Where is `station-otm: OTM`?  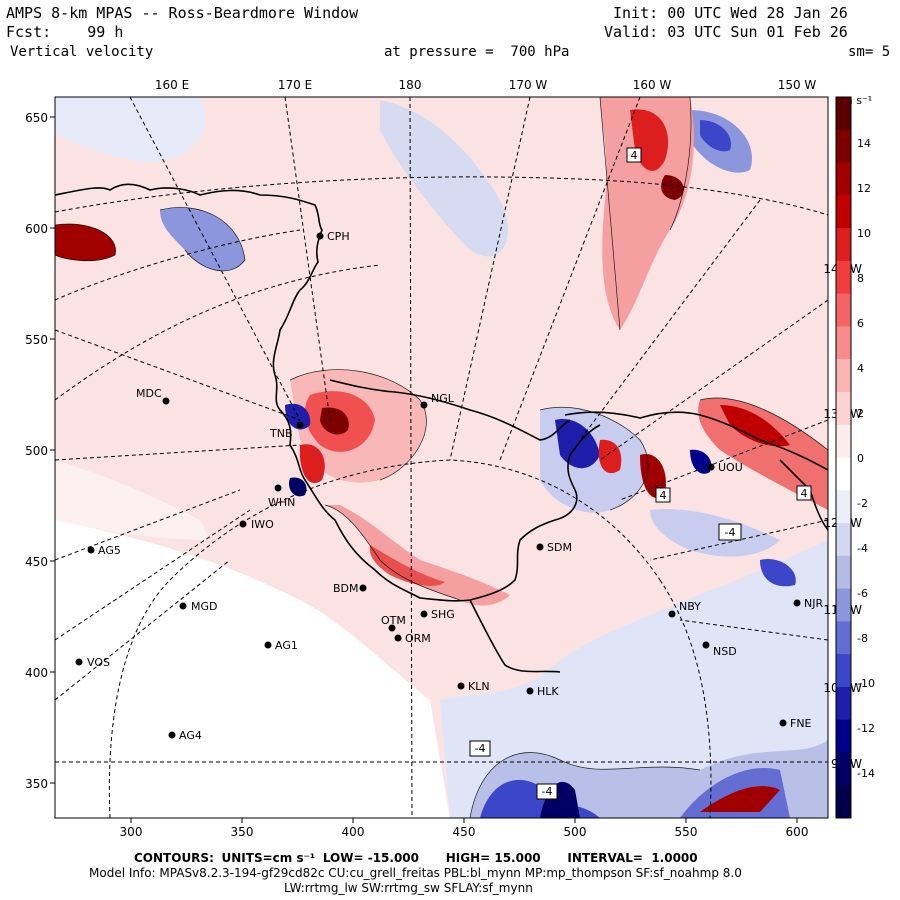 station-otm: OTM is located at coordinates (393, 623).